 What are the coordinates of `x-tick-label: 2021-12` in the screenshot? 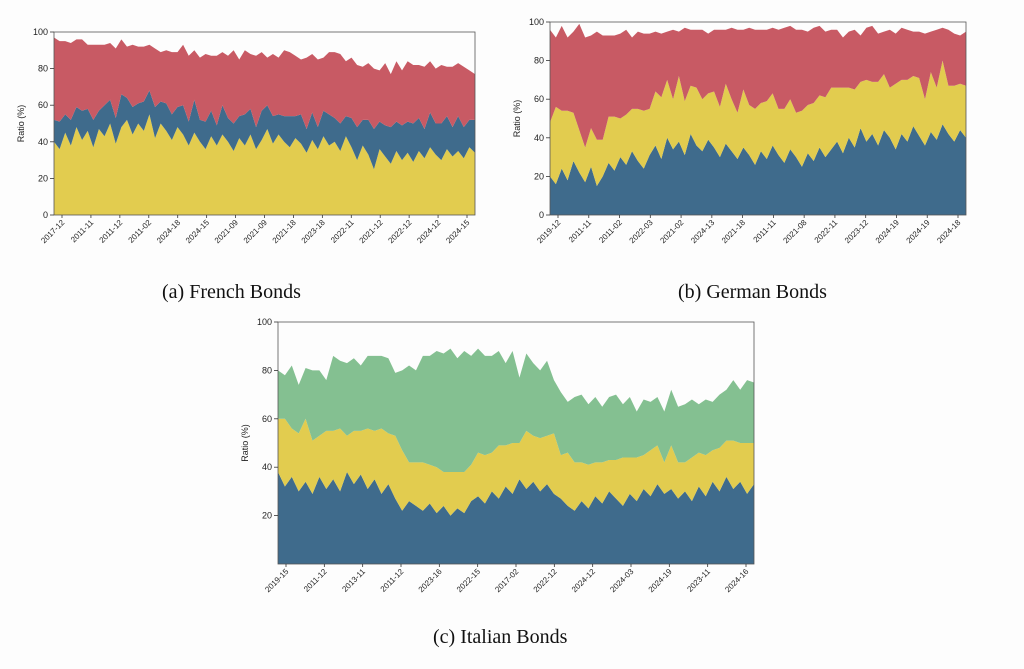 It's located at (372, 232).